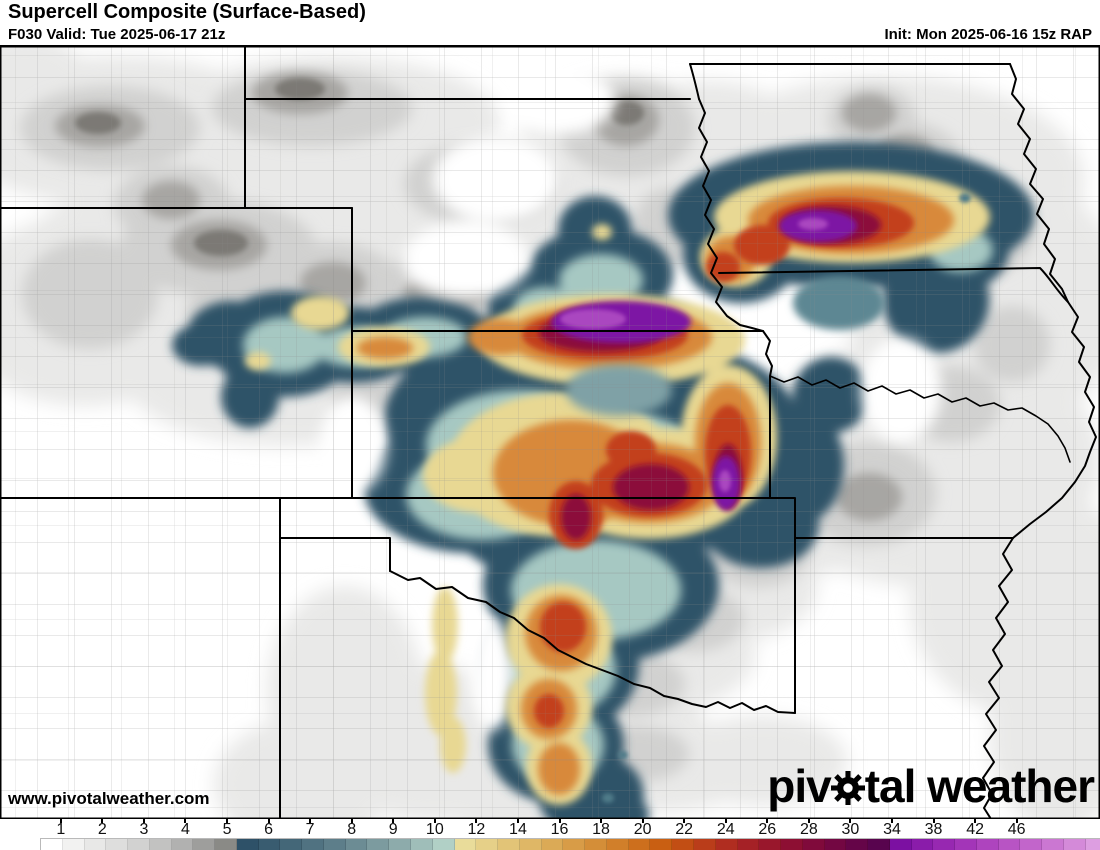  I want to click on pivotal-weather-logo: piv tal weather, so click(931, 786).